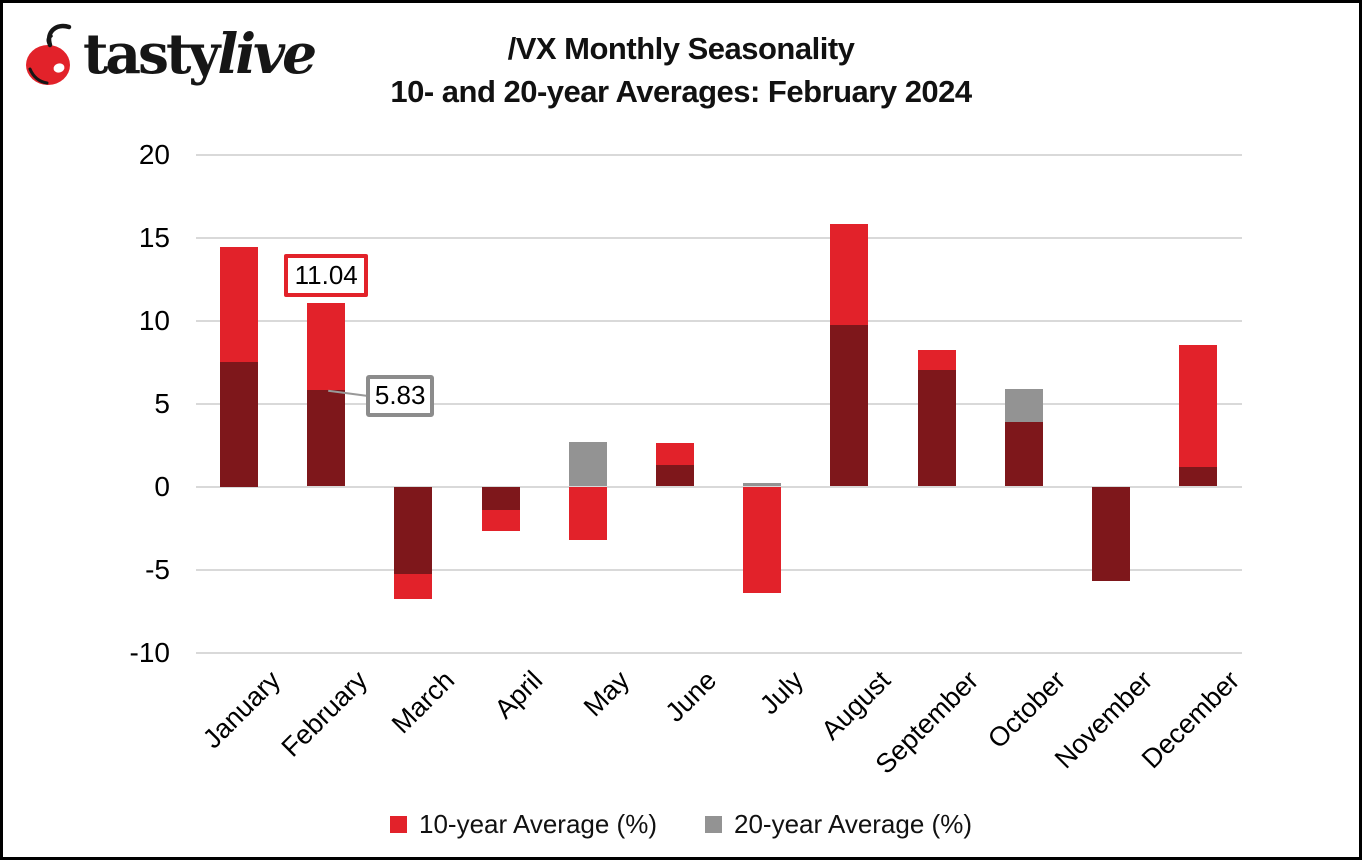  Describe the element at coordinates (162, 486) in the screenshot. I see `y-tick-label: 0` at that location.